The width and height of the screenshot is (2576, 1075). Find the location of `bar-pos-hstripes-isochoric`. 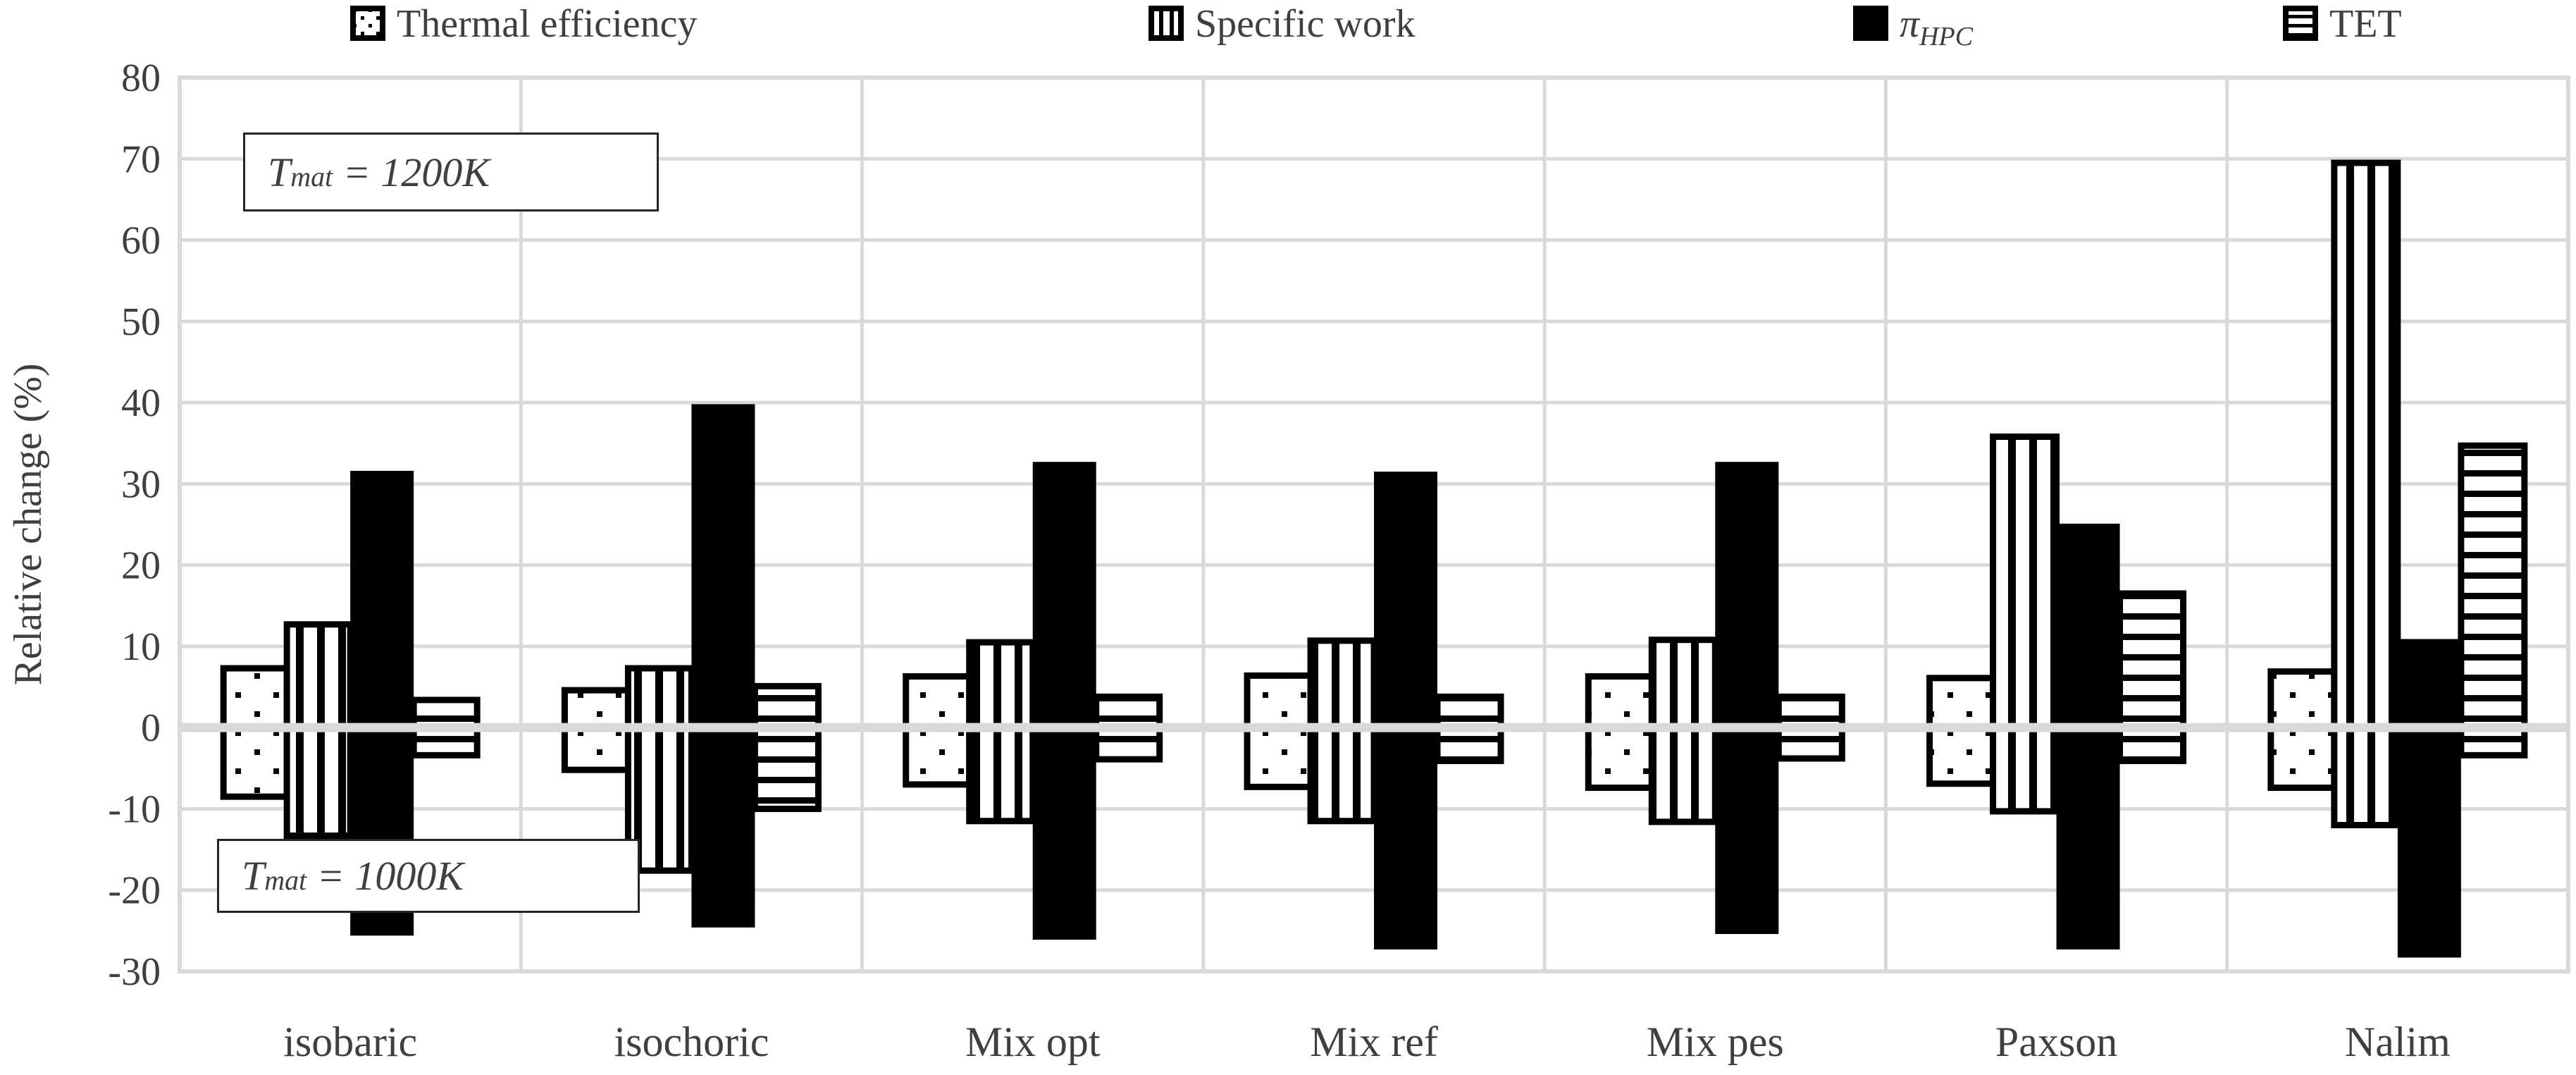

bar-pos-hstripes-isochoric is located at coordinates (786, 706).